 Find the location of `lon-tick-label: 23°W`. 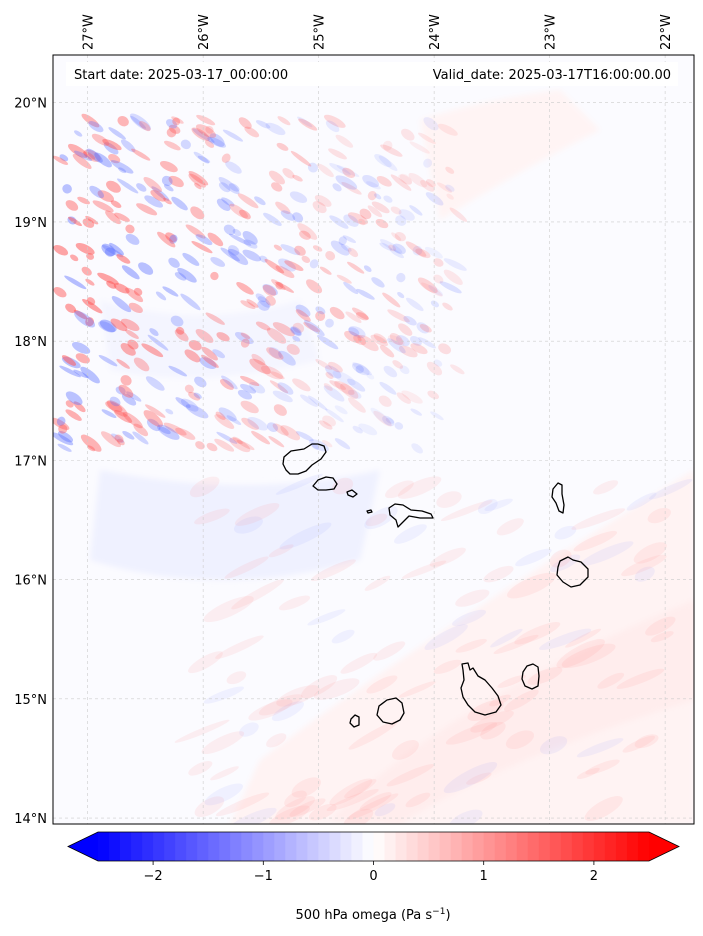

lon-tick-label: 23°W is located at coordinates (551, 32).